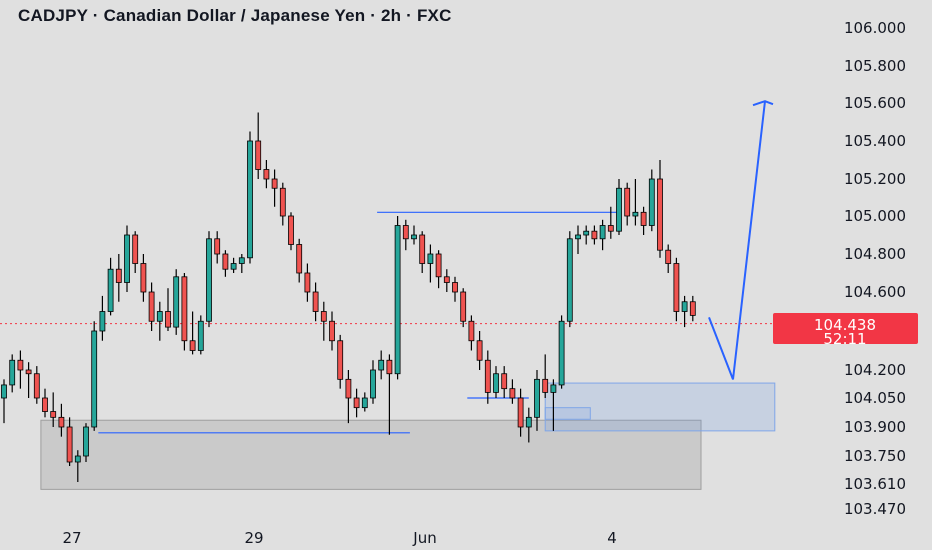  I want to click on arrow-head, so click(763, 103).